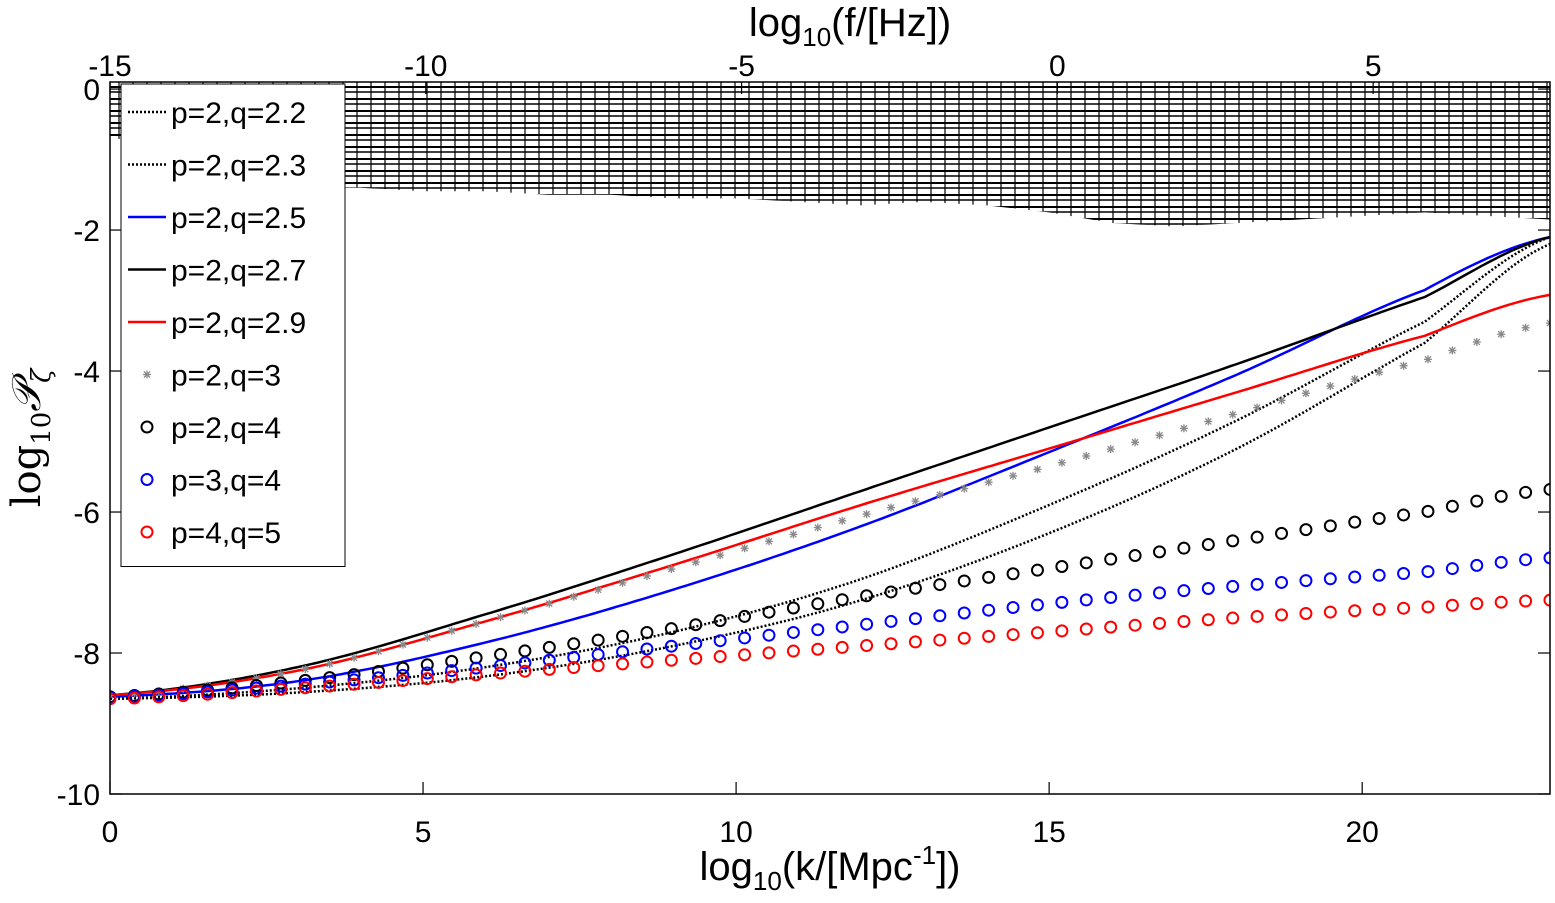  I want to click on x-axis-label-base: log, so click(726, 867).